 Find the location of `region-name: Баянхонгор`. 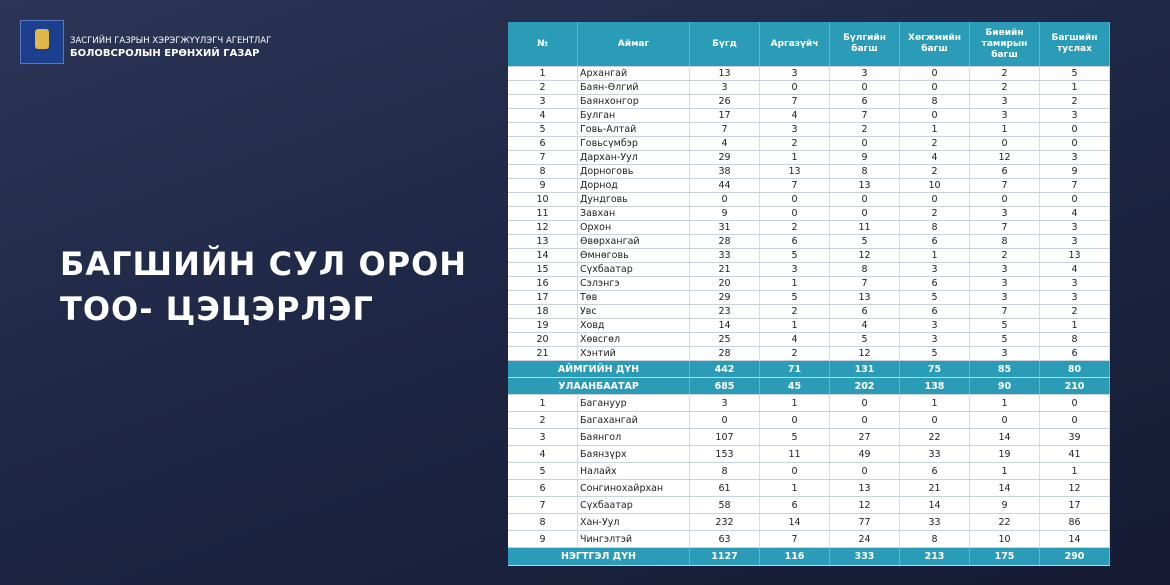

region-name: Баянхонгор is located at coordinates (634, 101).